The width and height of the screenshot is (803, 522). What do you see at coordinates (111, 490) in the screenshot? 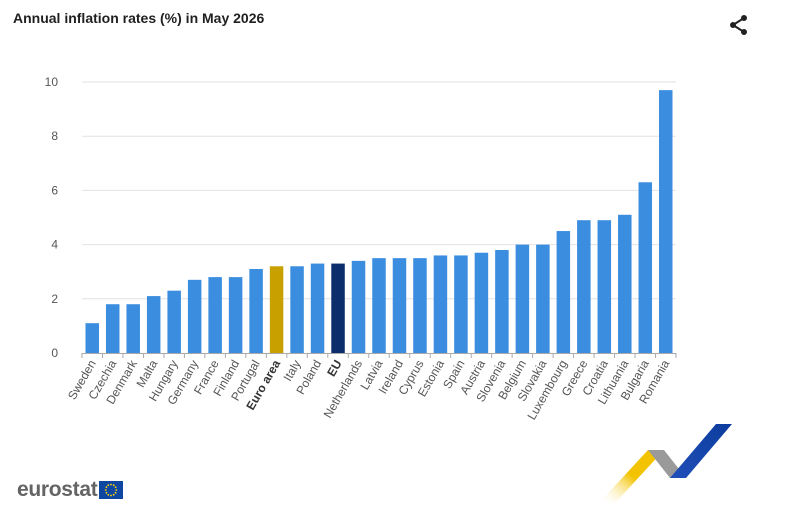
I see `eu-flag-icon` at bounding box center [111, 490].